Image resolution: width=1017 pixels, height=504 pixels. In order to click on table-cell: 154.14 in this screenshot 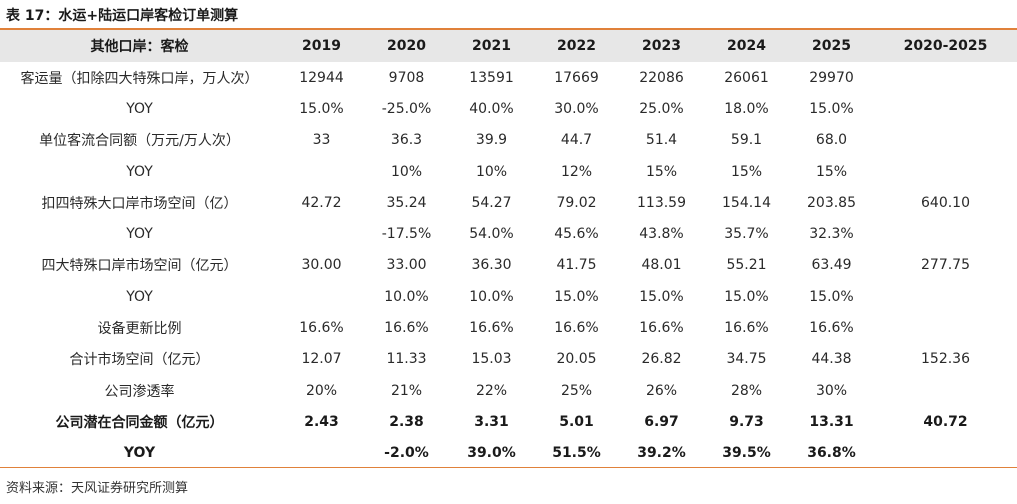, I will do `click(746, 202)`.